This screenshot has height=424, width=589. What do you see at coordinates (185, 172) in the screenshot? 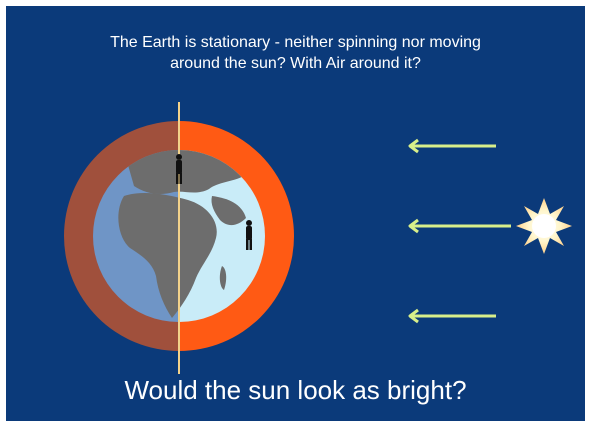
I see `europe-landmass` at bounding box center [185, 172].